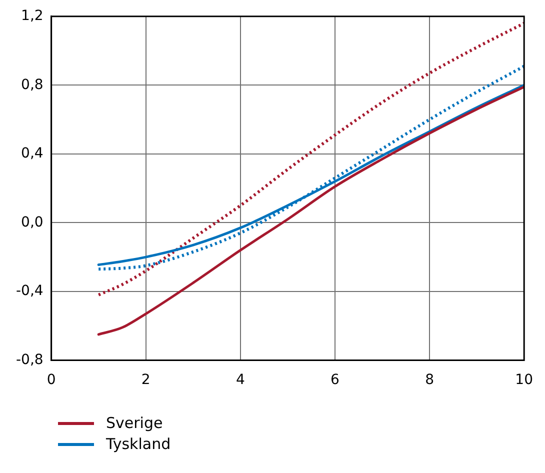 The image size is (545, 473). Describe the element at coordinates (51, 380) in the screenshot. I see `x-tick-label: 0` at that location.